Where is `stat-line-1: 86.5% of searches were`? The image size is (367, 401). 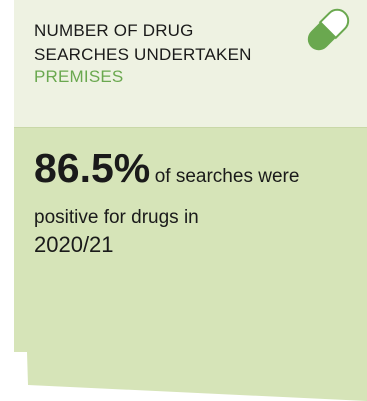
stat-line-1: 86.5% of searches were is located at coordinates (194, 168).